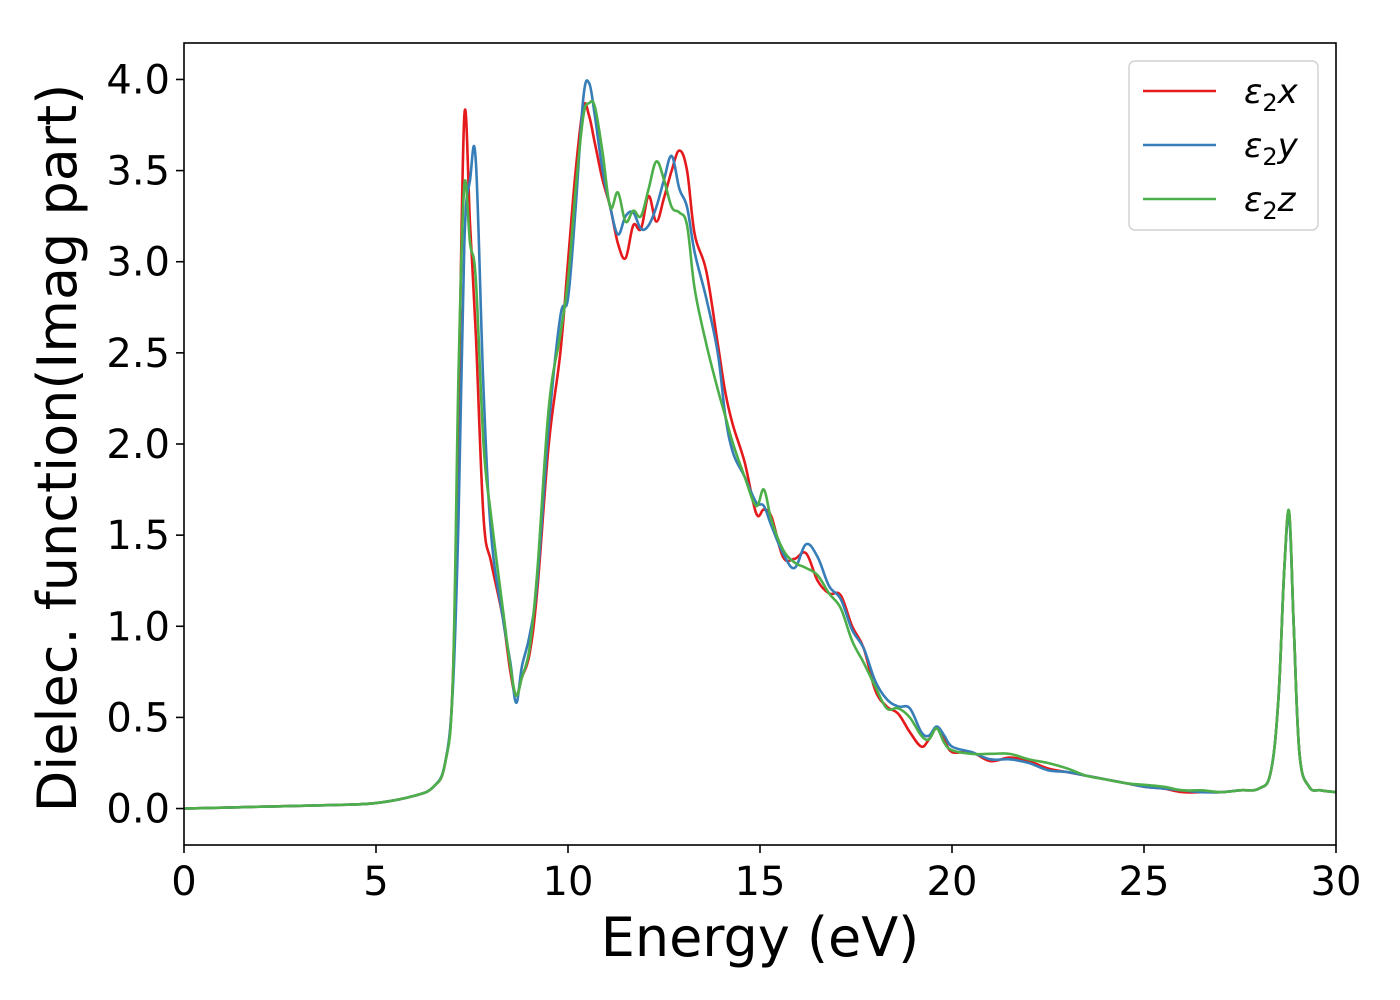 The height and width of the screenshot is (1000, 1400). What do you see at coordinates (138, 354) in the screenshot?
I see `y-tick-label: 2.5` at bounding box center [138, 354].